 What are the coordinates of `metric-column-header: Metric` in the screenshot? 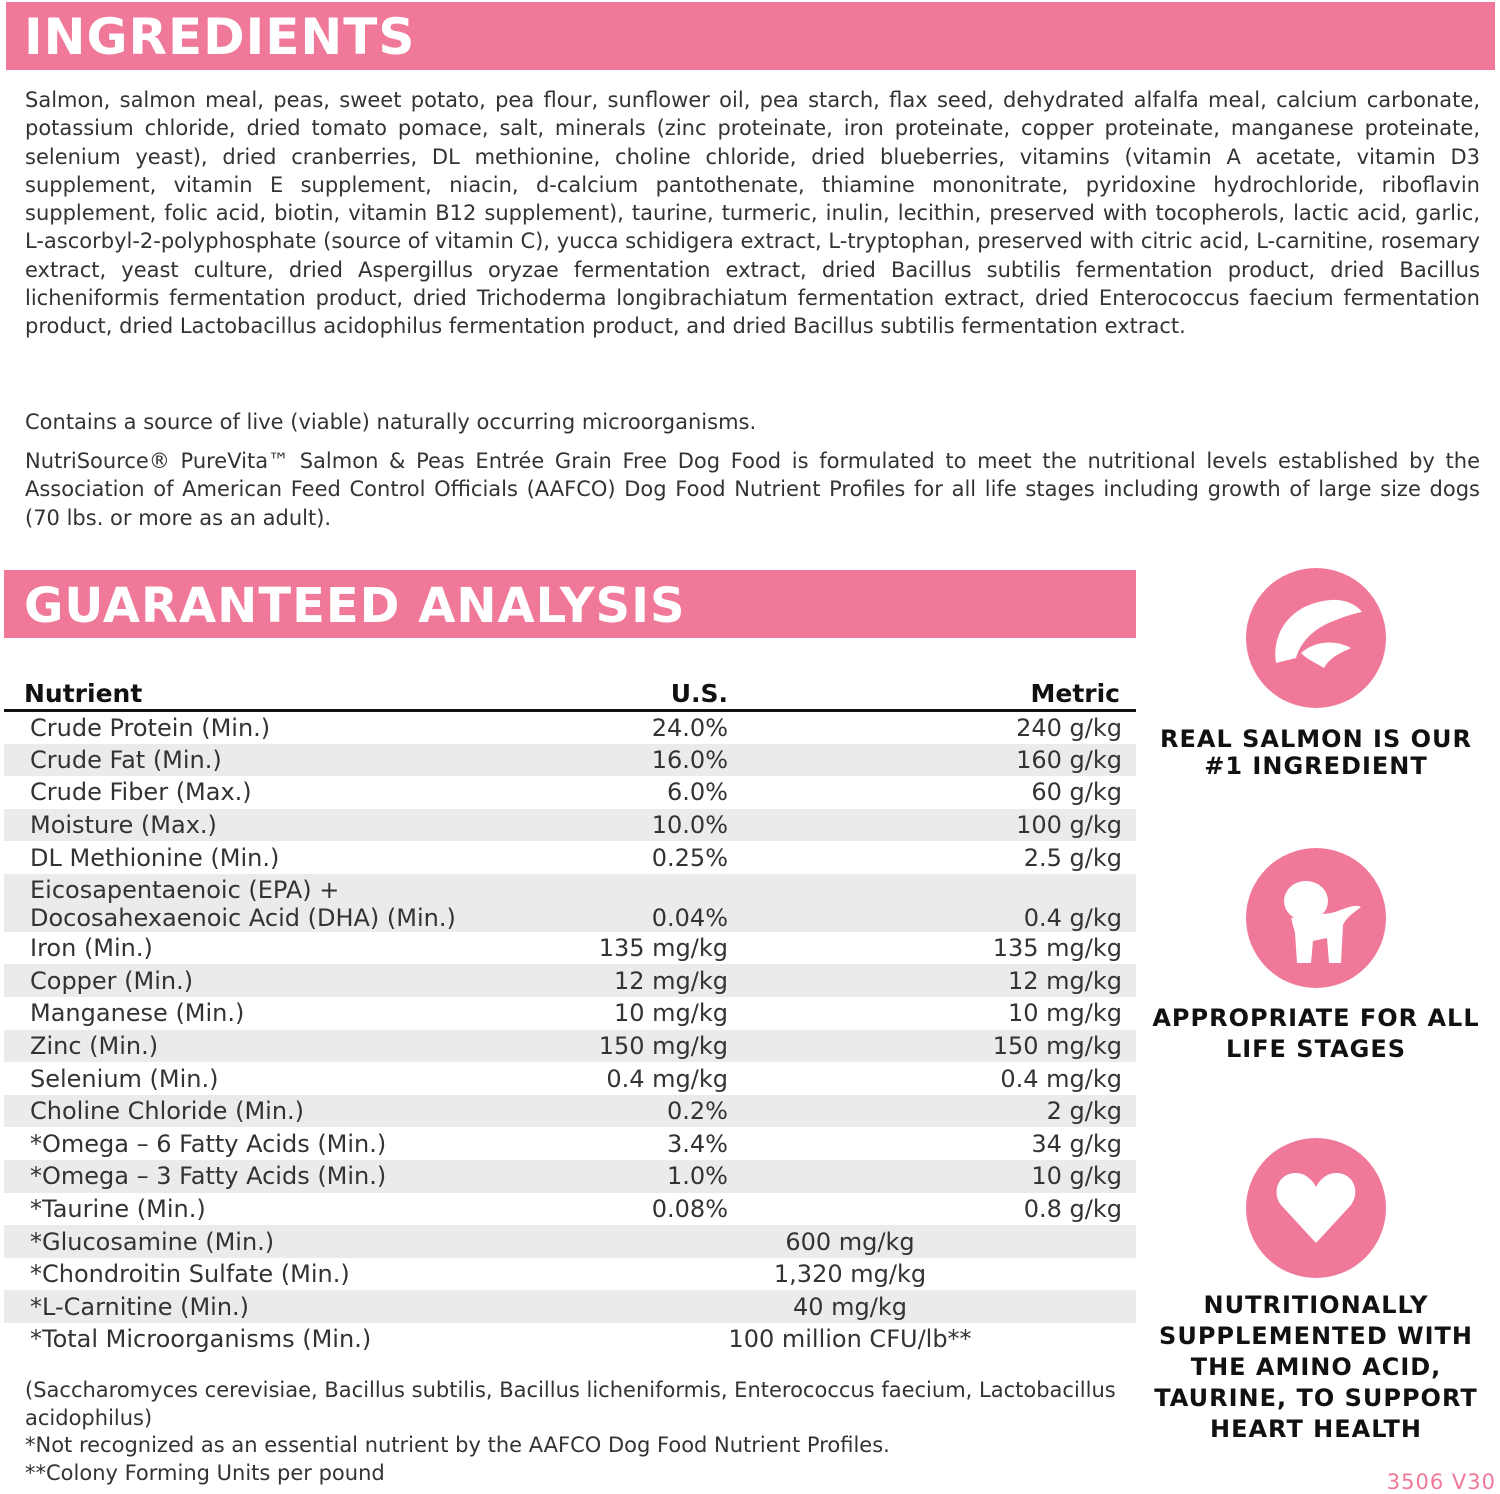 It's located at (932, 694).